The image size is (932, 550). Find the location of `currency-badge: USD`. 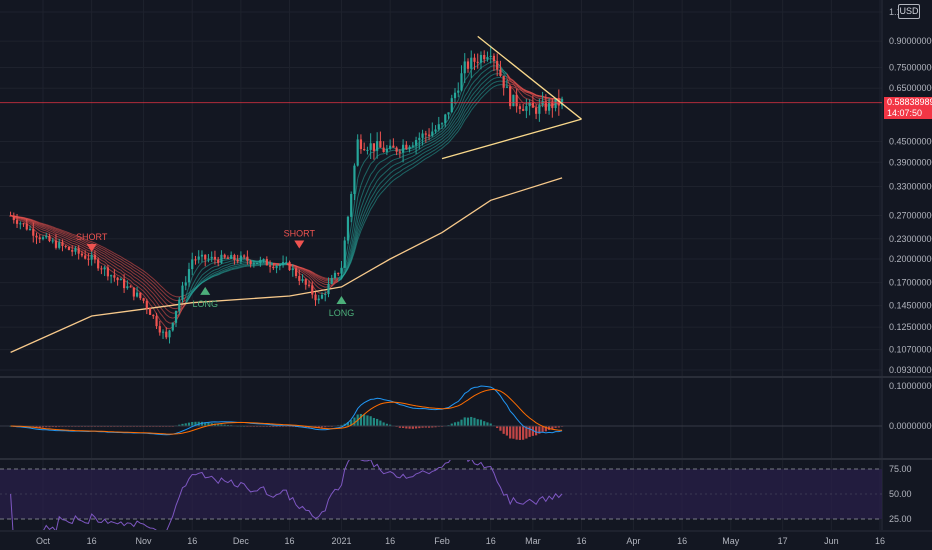

currency-badge: USD is located at coordinates (909, 11).